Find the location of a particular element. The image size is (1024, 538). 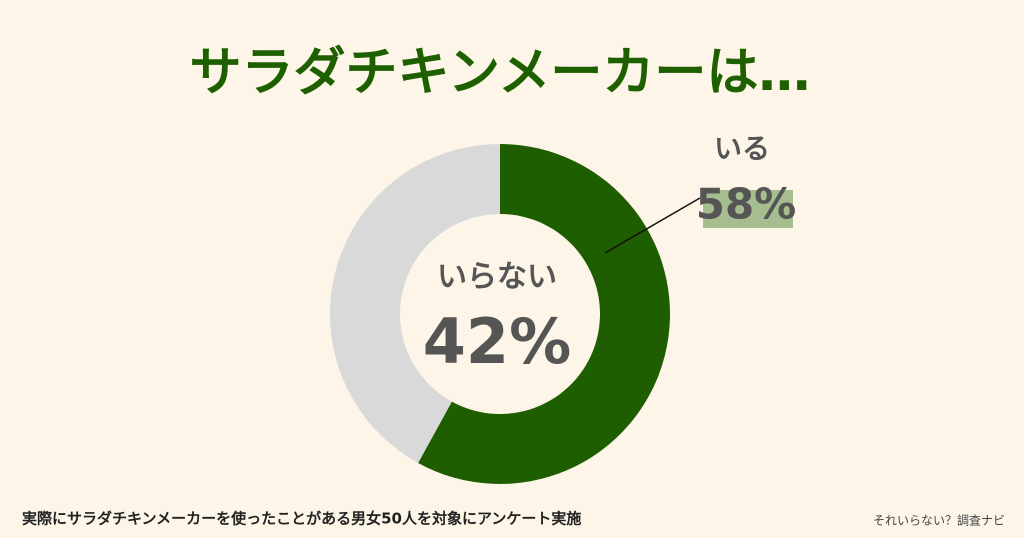

donut-slice is located at coordinates (415, 303).